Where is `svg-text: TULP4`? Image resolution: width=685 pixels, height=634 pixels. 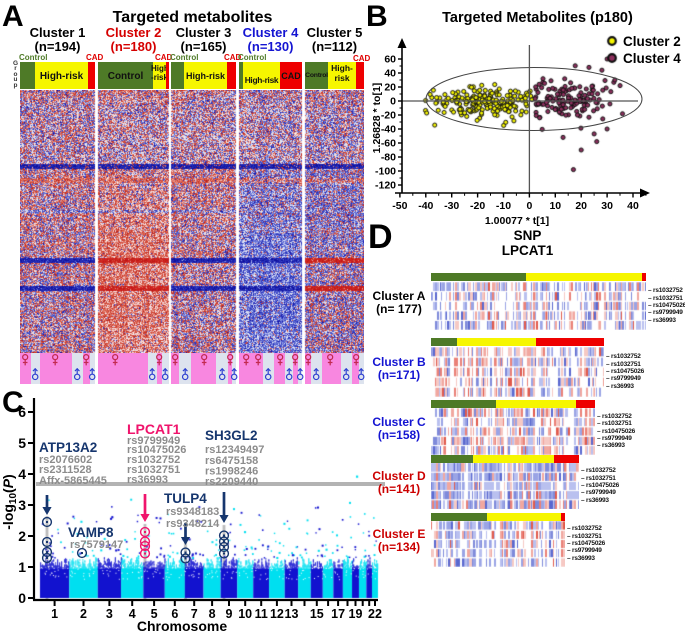
svg-text: TULP4 is located at coordinates (185, 498).